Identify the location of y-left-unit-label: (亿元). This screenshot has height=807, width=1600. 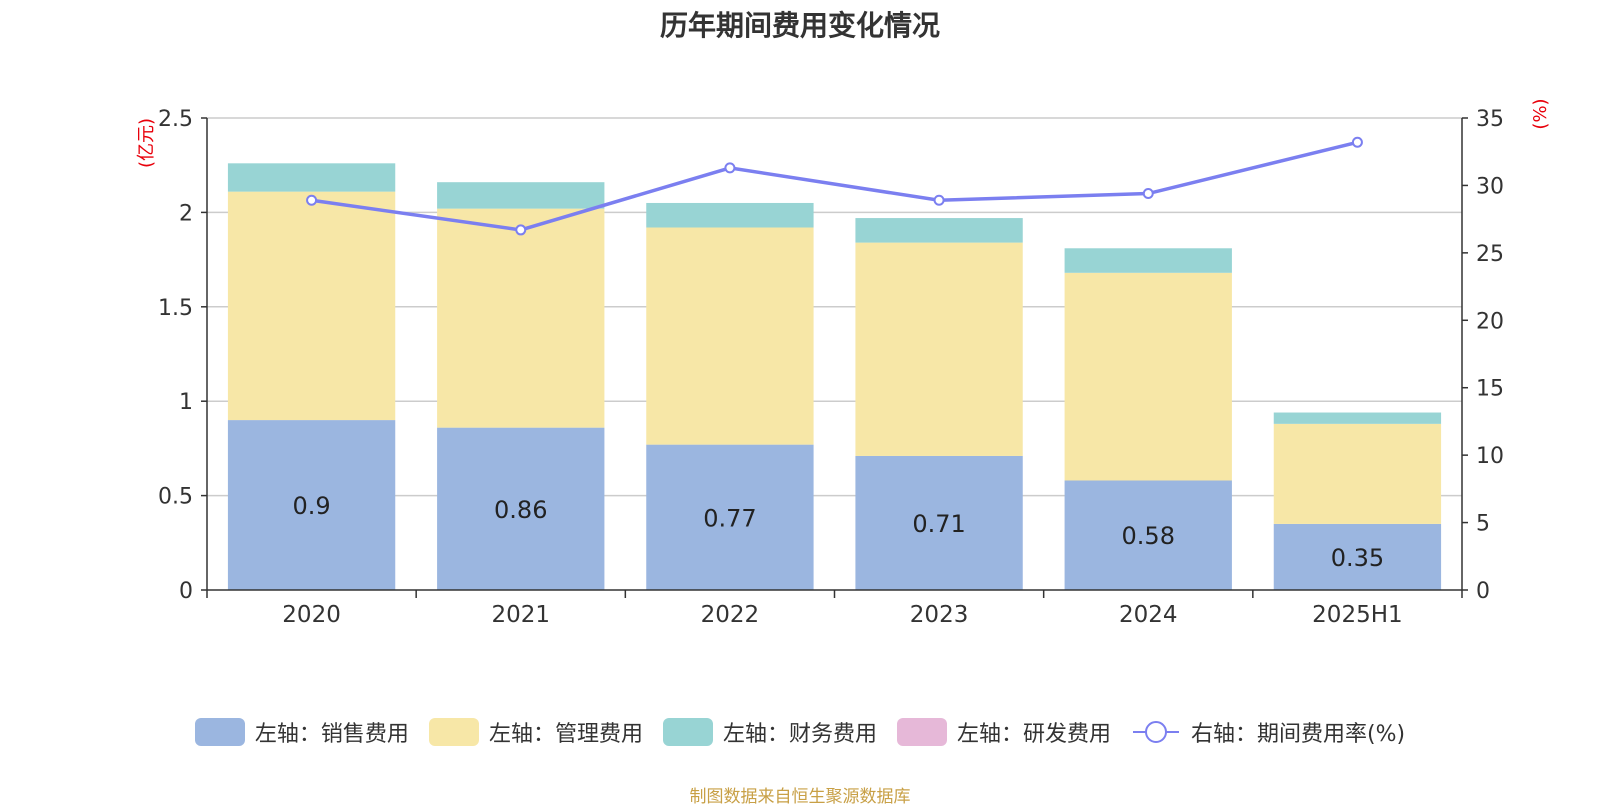
(146, 143).